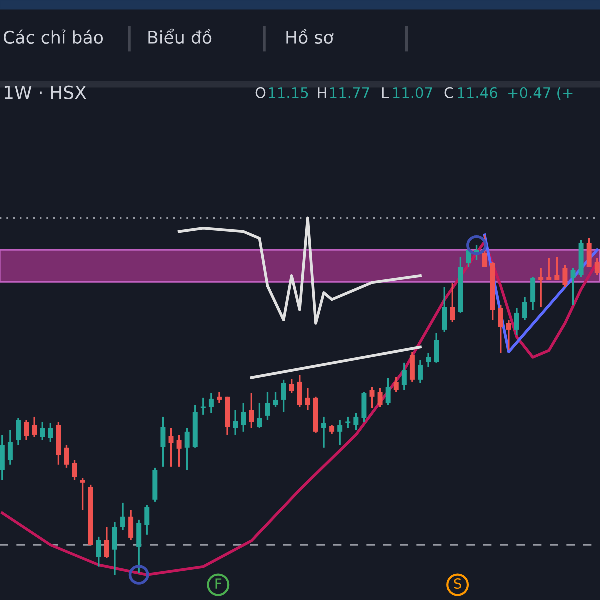 The height and width of the screenshot is (600, 600). What do you see at coordinates (478, 92) in the screenshot?
I see `text: 11.46` at bounding box center [478, 92].